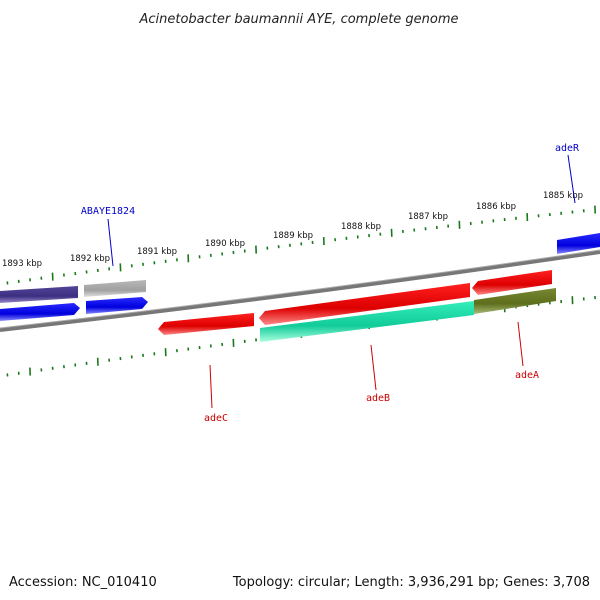 This screenshot has width=600, height=600. I want to click on tick-label-1891: 1891 kbp, so click(157, 252).